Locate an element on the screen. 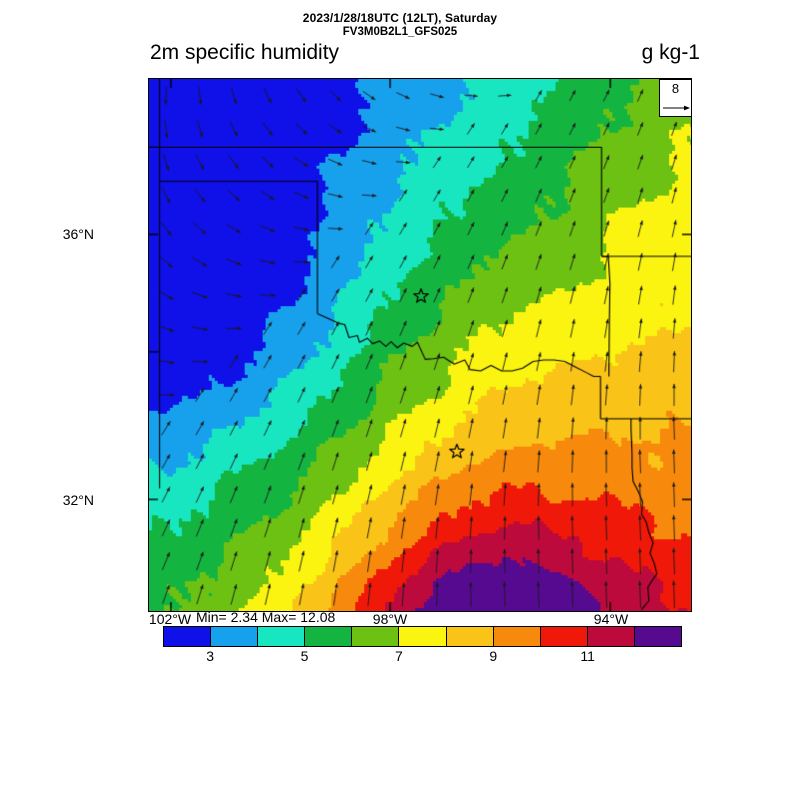 This screenshot has width=800, height=800. colorbar-tick-label: 5 is located at coordinates (304, 656).